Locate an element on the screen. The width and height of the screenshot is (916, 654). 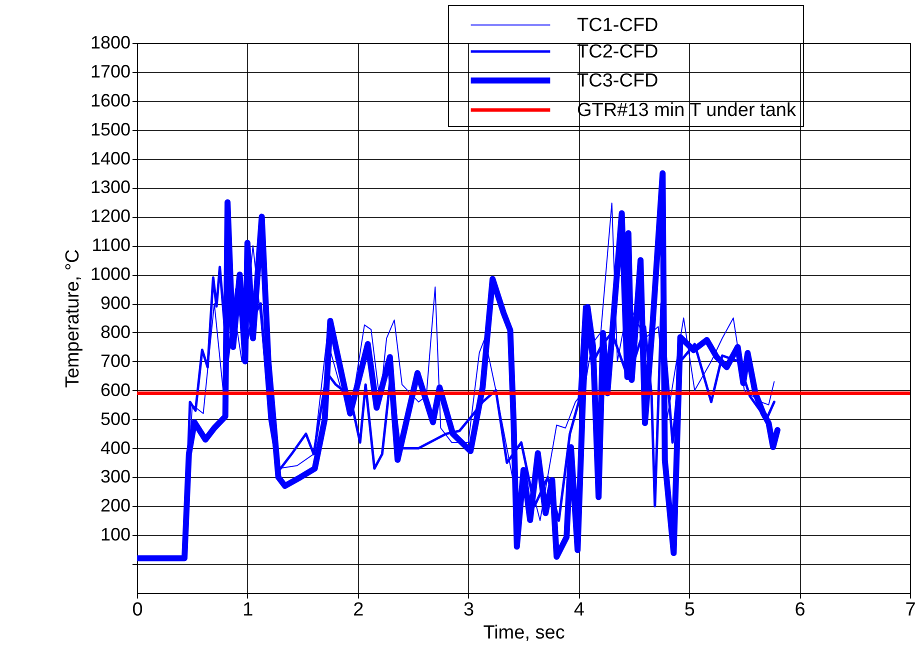
y-tick-label: 700 is located at coordinates (115, 360).